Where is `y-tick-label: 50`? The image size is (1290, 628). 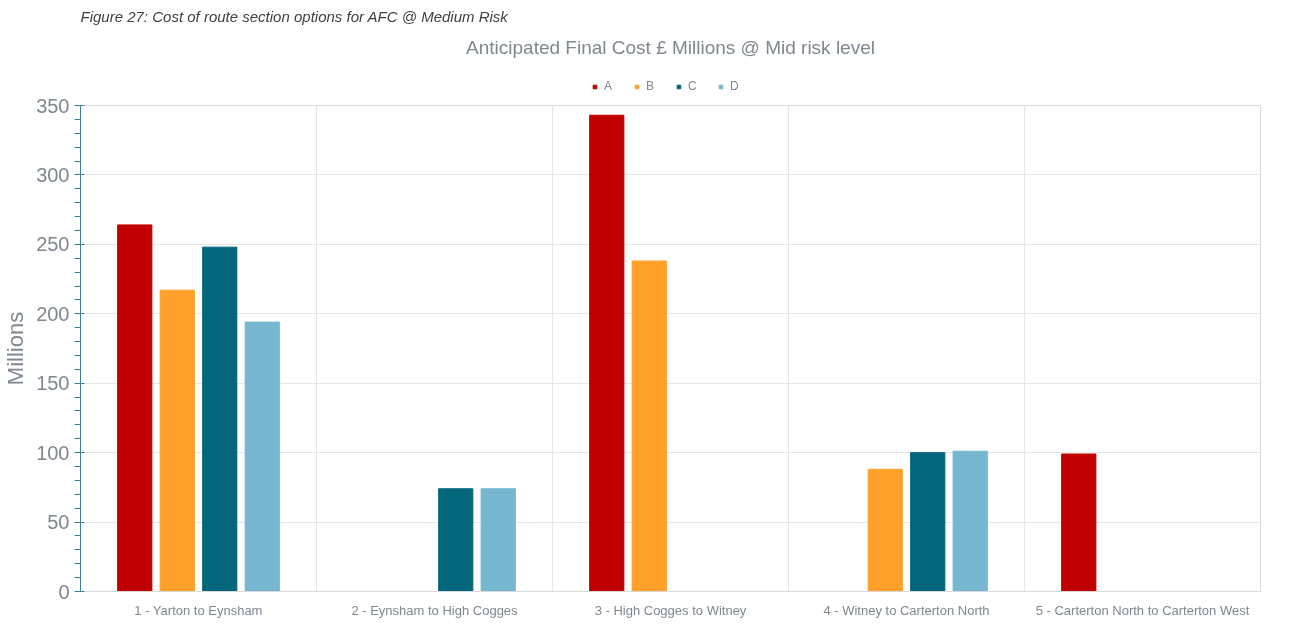
y-tick-label: 50 is located at coordinates (58, 522).